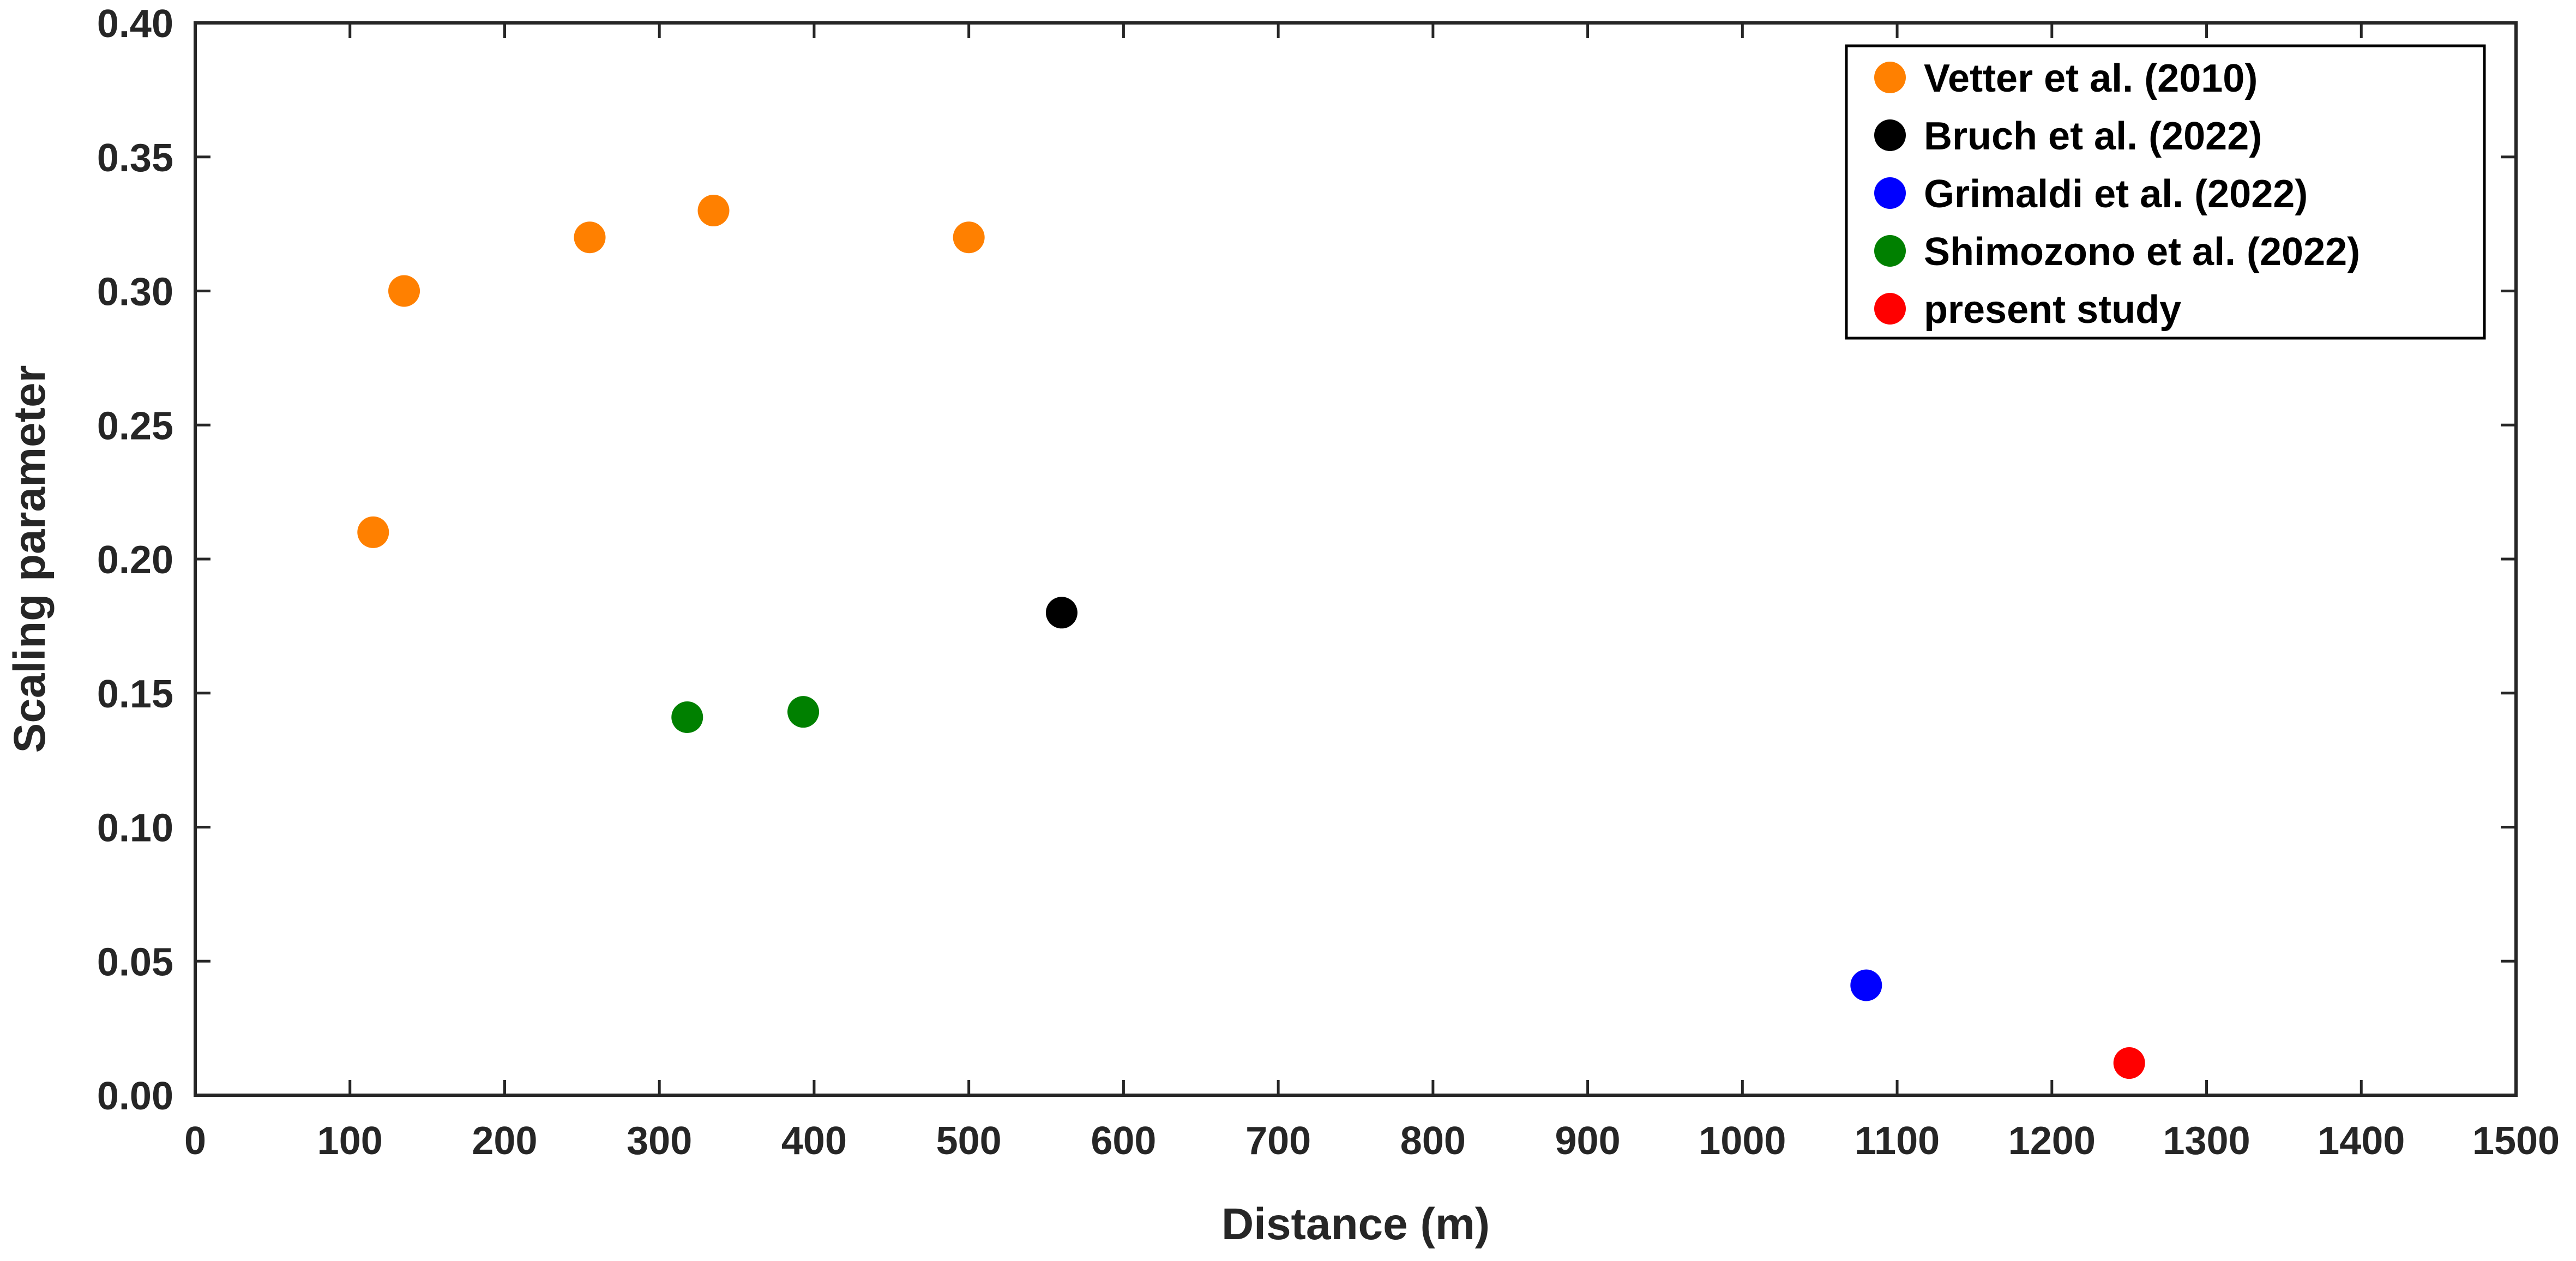  I want to click on y-tick-label: 0.25, so click(135, 426).